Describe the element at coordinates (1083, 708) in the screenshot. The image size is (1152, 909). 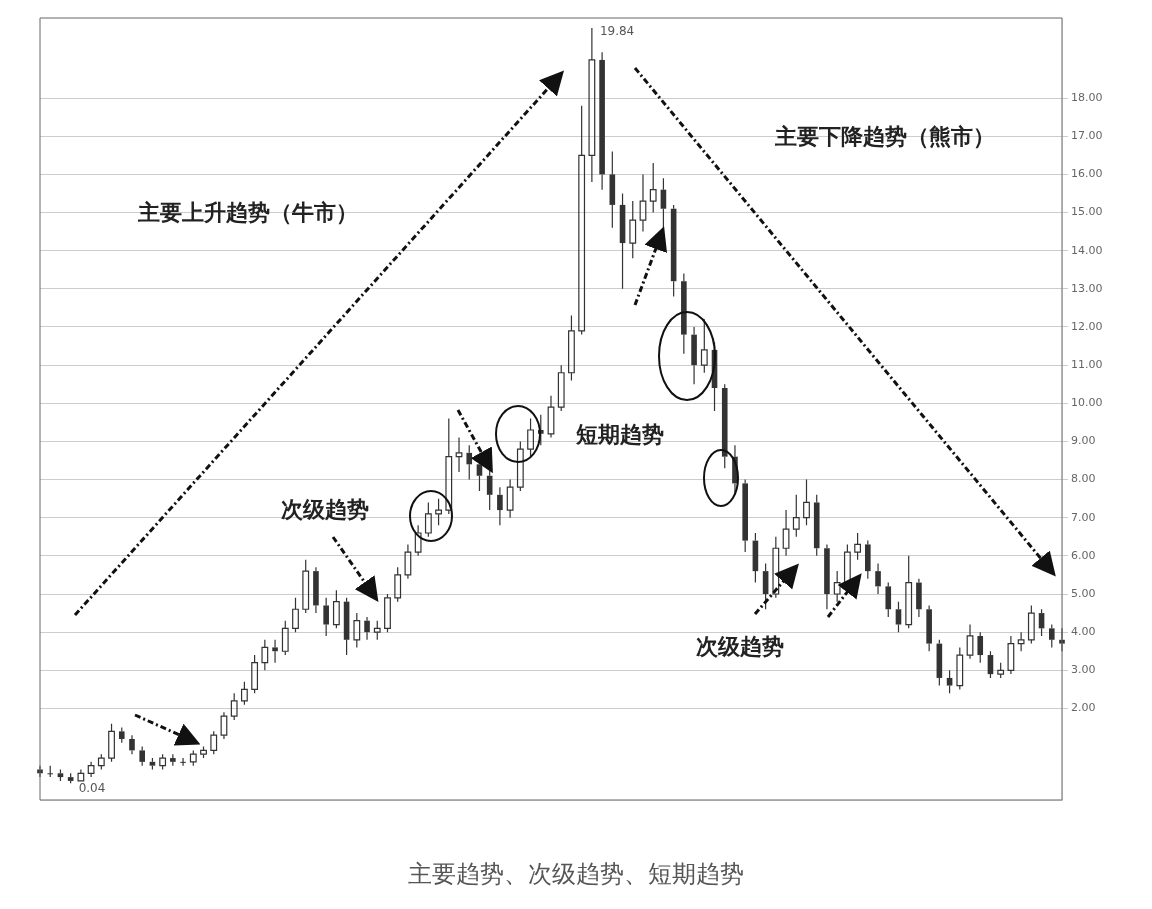
I see `y-tick-label: 2.00` at that location.